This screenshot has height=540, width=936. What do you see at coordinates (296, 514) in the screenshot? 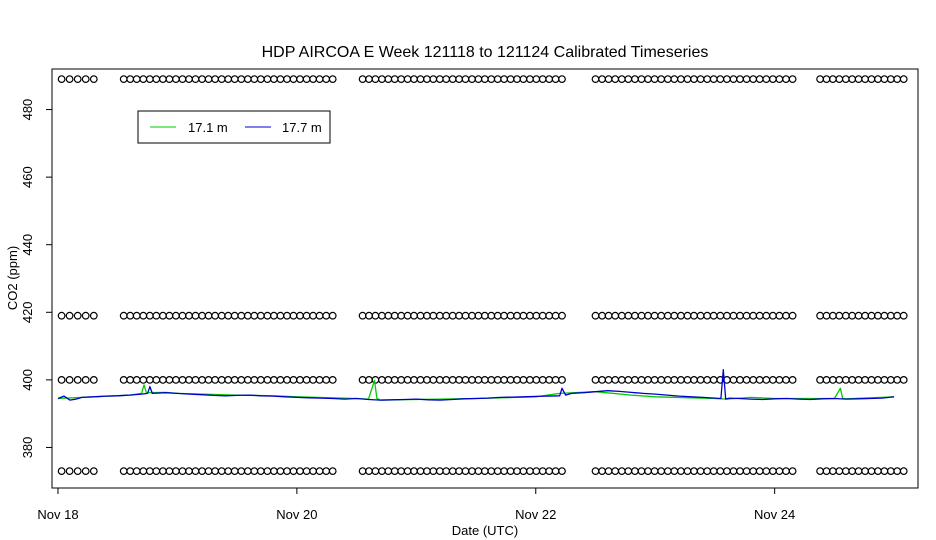
I see `x-tick-label-1: Nov 20` at bounding box center [296, 514].